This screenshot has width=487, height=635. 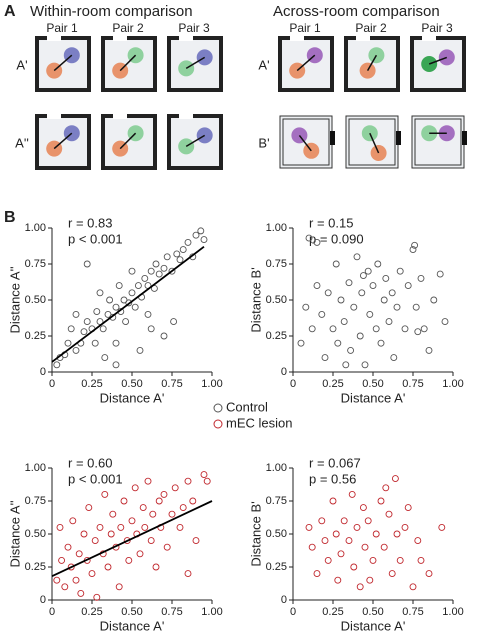 I want to click on row-label: B', so click(x=263, y=142).